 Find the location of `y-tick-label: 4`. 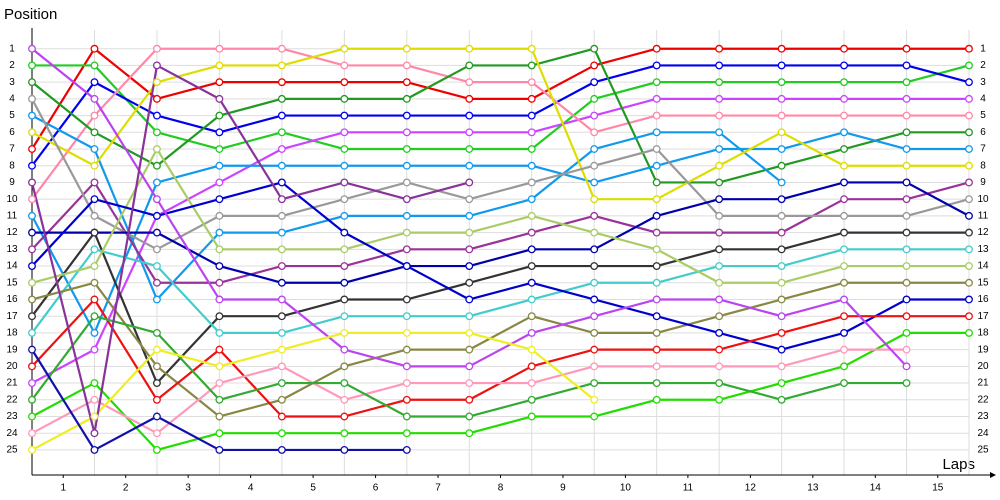

y-tick-label: 4 is located at coordinates (12, 99).